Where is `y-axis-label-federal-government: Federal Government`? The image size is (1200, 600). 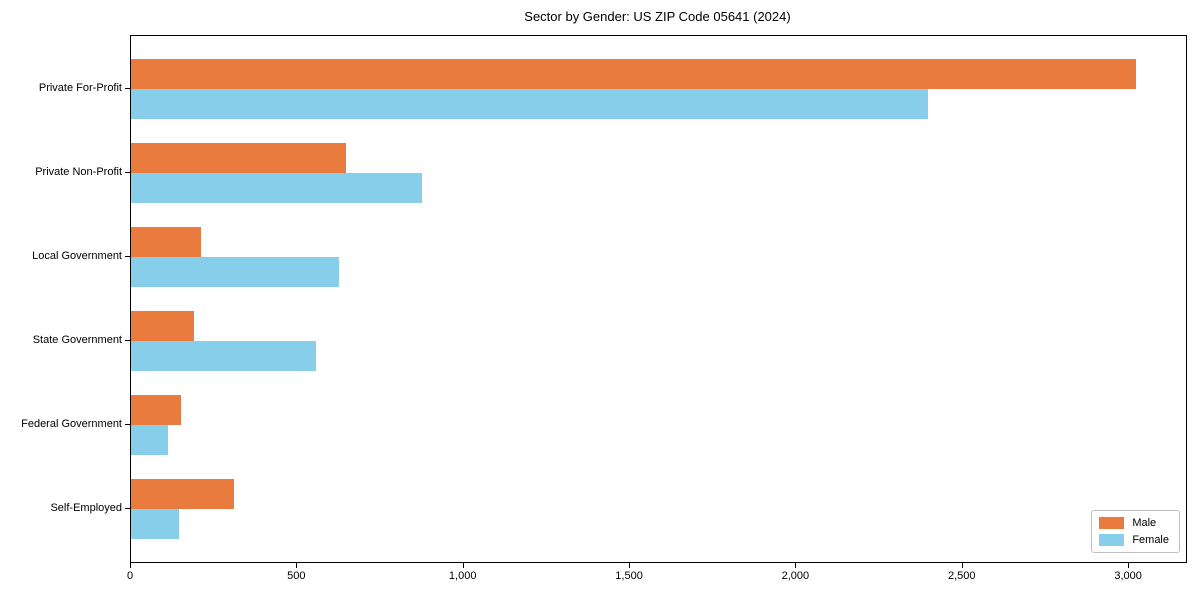 y-axis-label-federal-government: Federal Government is located at coordinates (71, 424).